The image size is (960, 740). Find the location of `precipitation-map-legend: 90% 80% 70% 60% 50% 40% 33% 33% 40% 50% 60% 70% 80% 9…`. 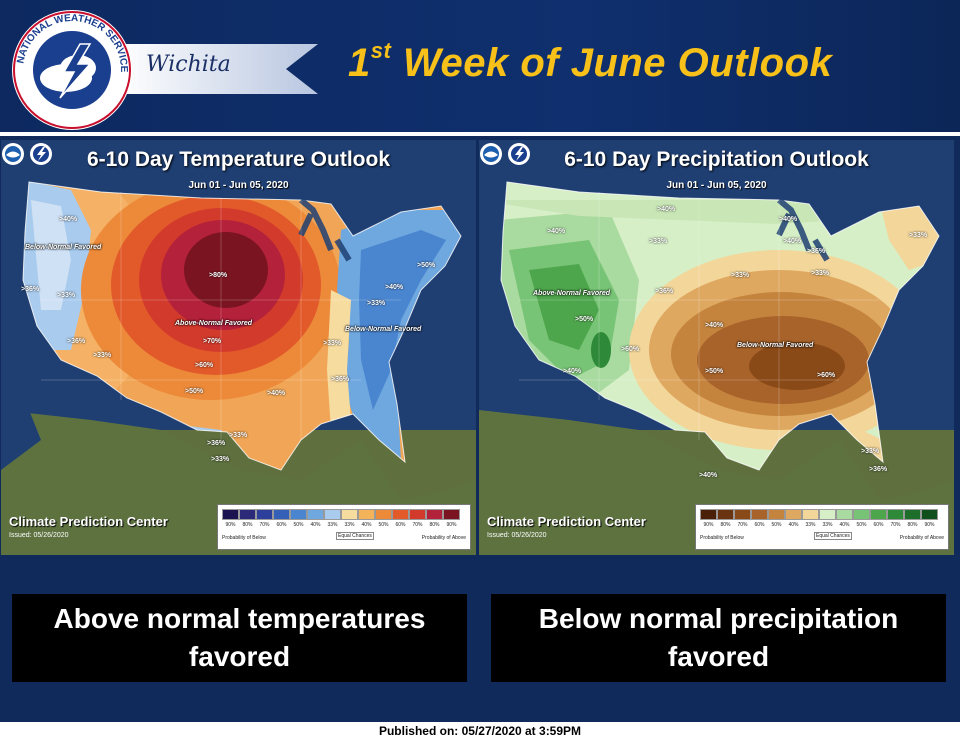

precipitation-map-legend: 90% 80% 70% 60% 50% 40% 33% 33% 40% 50% 60% 70% 80% 9… is located at coordinates (822, 527).